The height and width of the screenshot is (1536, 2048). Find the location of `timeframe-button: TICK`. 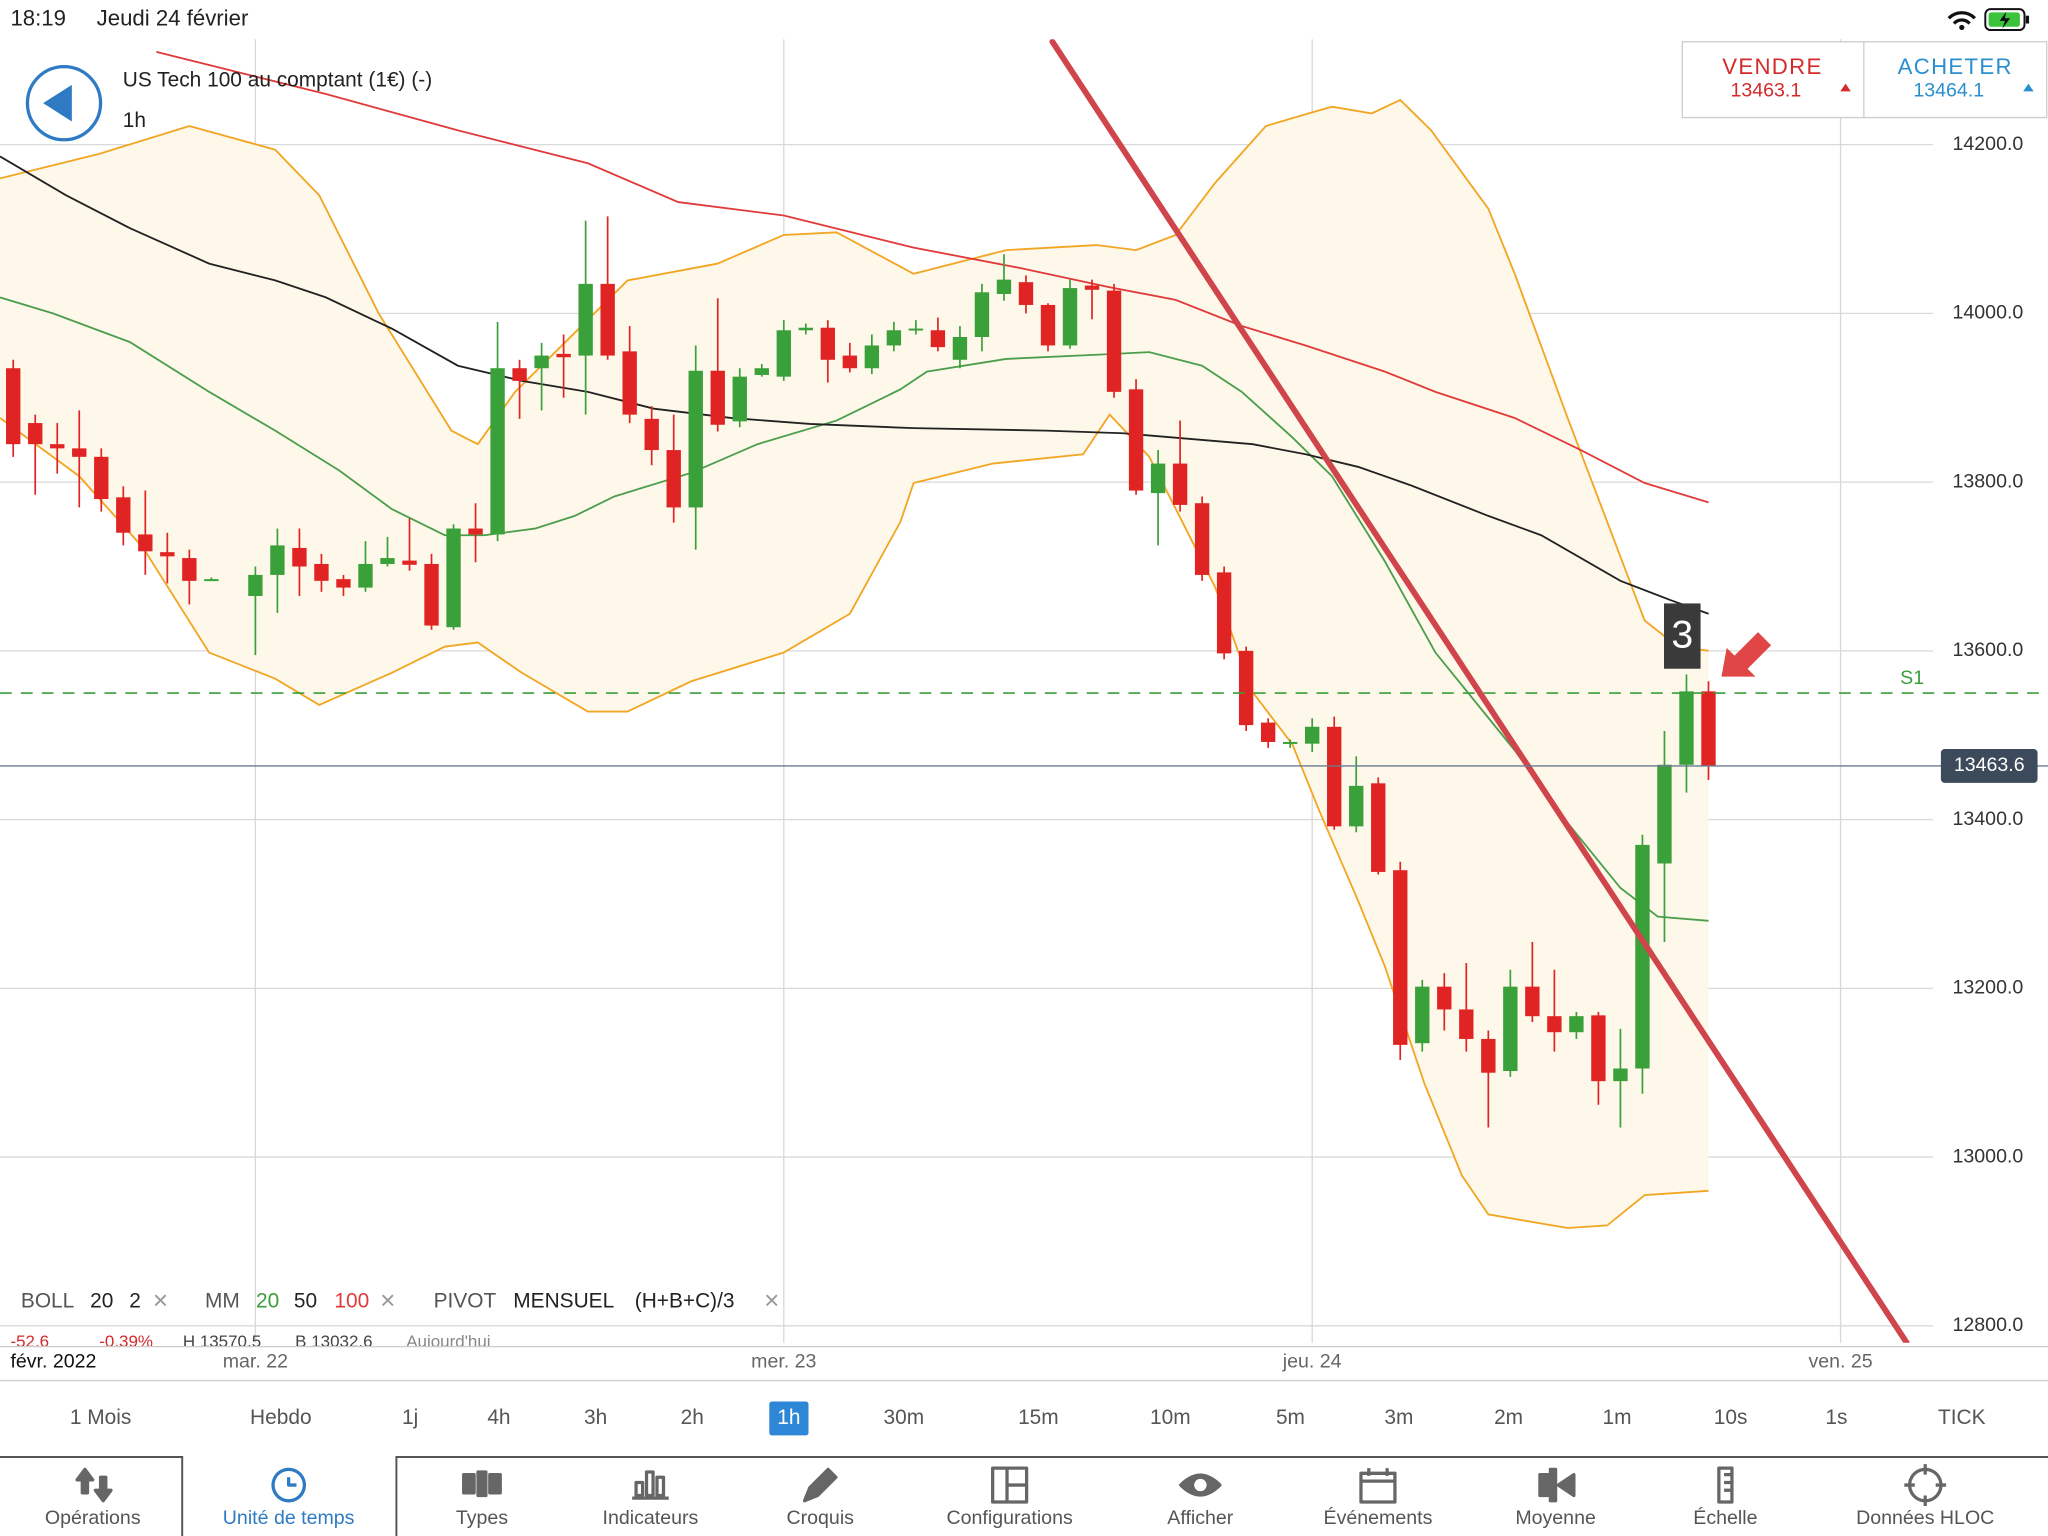

timeframe-button: TICK is located at coordinates (1962, 1417).